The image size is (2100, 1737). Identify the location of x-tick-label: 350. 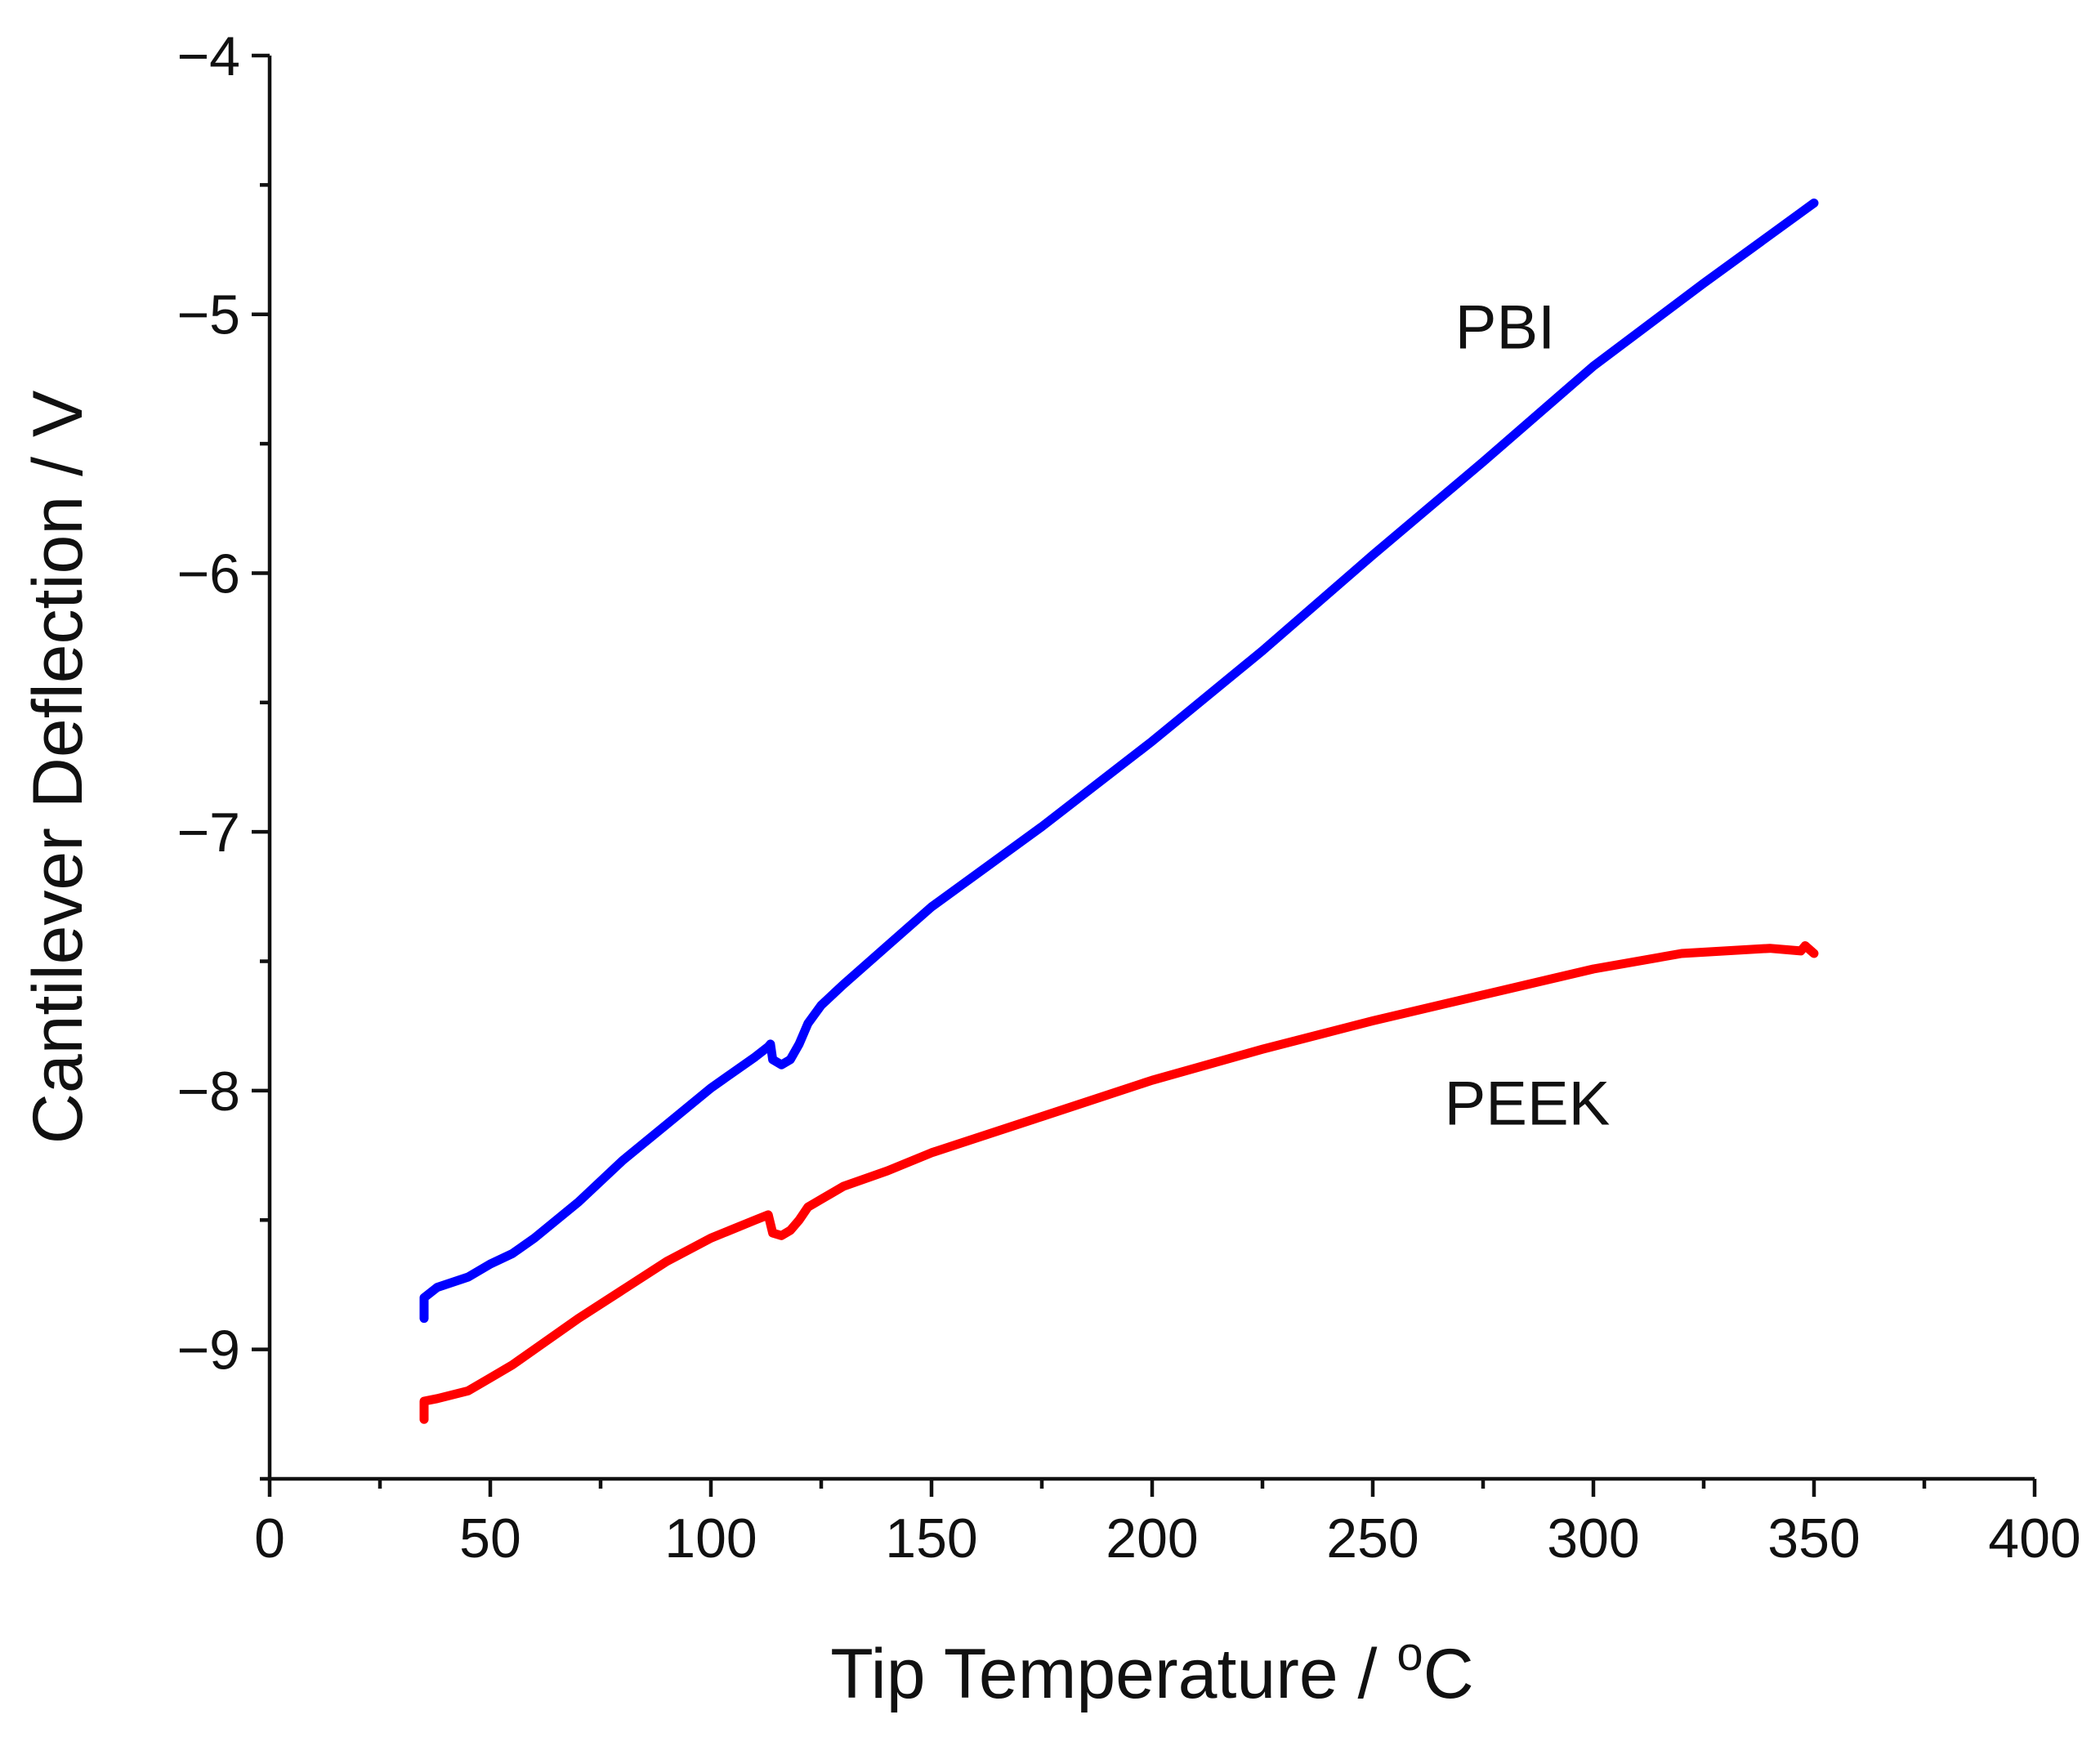
(1813, 1538).